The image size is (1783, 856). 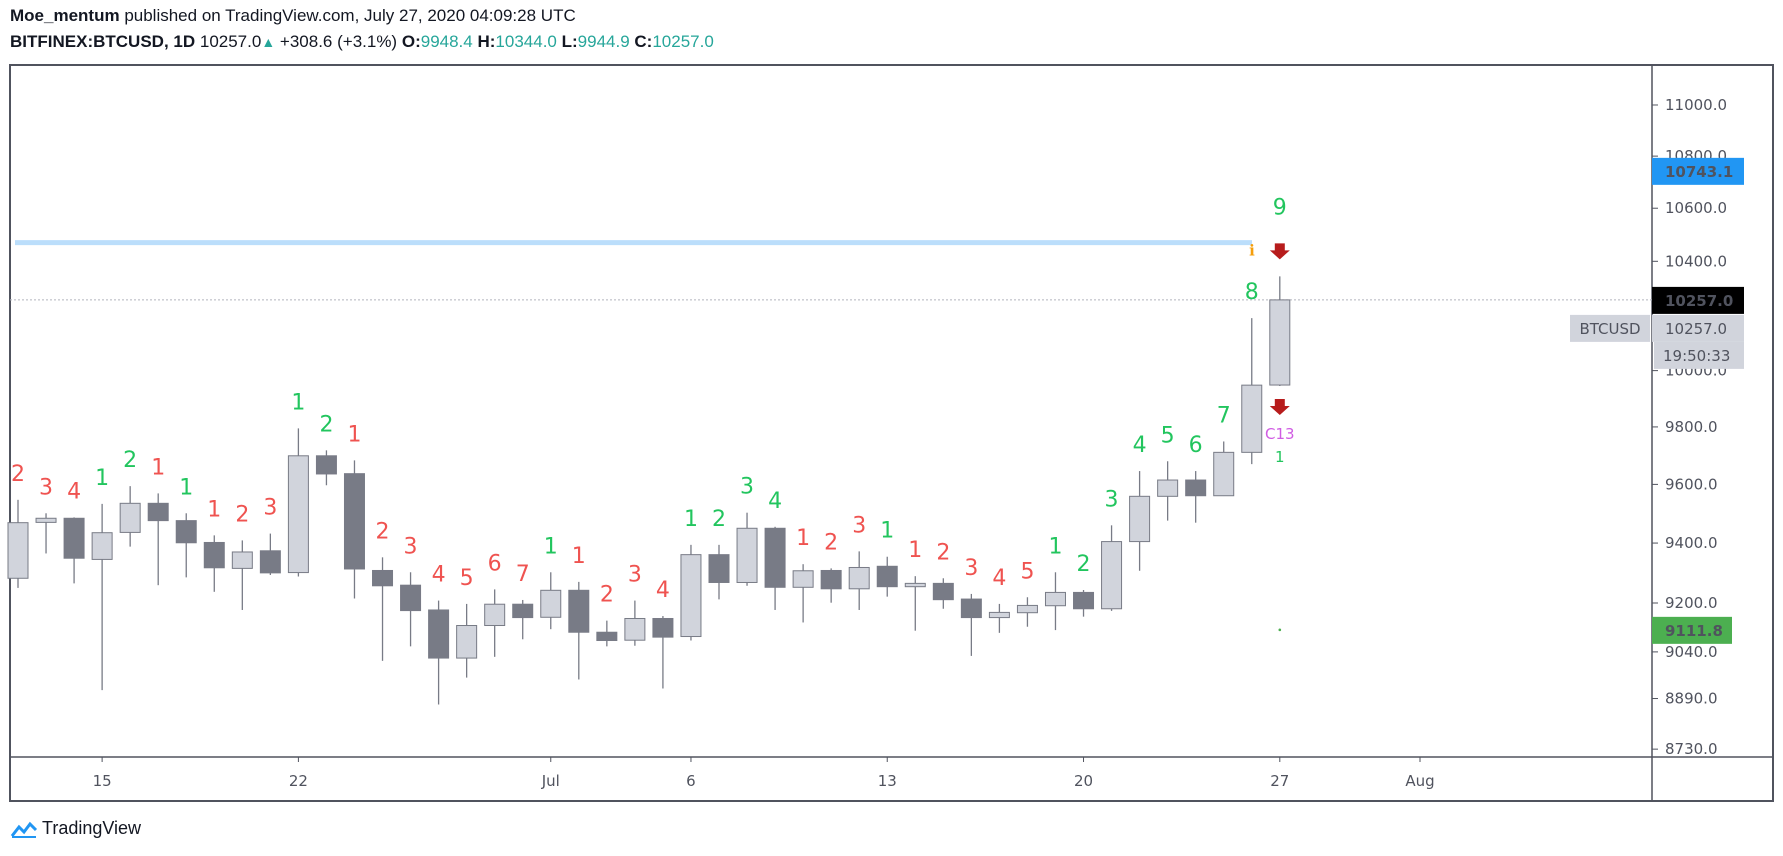 What do you see at coordinates (65, 15) in the screenshot?
I see `author-name: Moe_mentum` at bounding box center [65, 15].